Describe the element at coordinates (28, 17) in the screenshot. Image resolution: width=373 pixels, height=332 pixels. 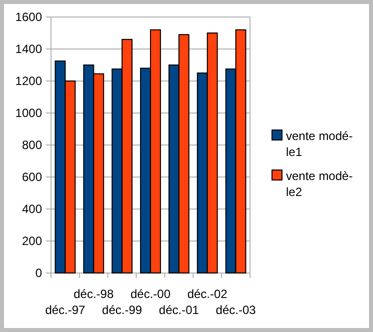
I see `y-tick-label: 1600` at that location.